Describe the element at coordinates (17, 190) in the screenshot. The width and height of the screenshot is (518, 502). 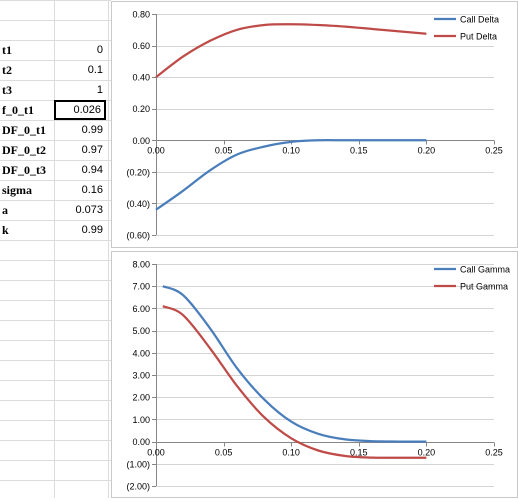
I see `sheet-label-cell: sigma` at that location.